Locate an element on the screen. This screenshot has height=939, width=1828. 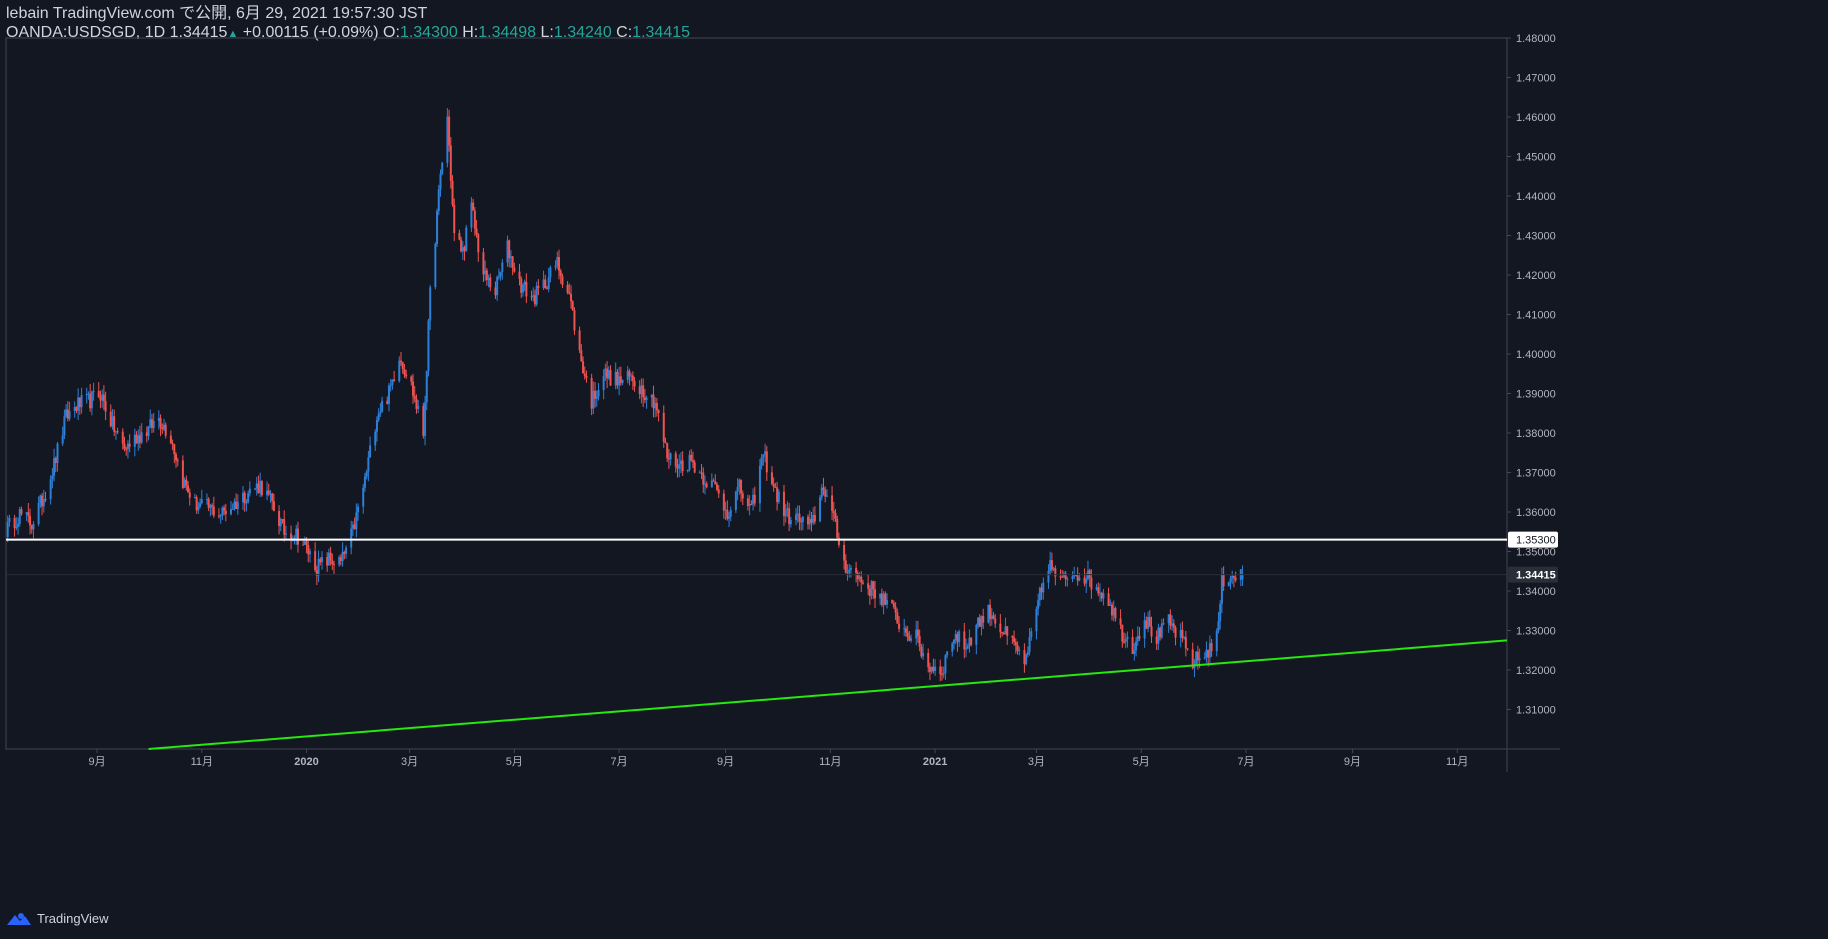
time-tick-label: 5月 is located at coordinates (1141, 762).